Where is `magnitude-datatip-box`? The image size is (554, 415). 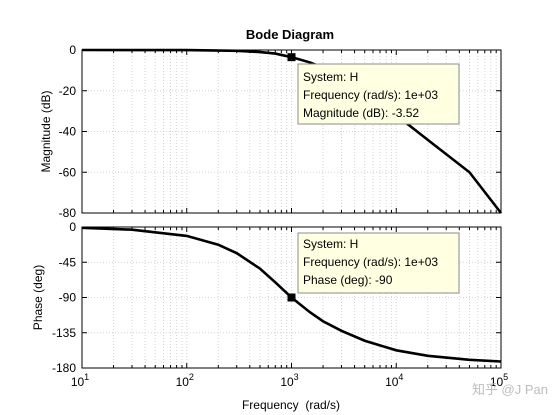
magnitude-datatip-box is located at coordinates (378, 94).